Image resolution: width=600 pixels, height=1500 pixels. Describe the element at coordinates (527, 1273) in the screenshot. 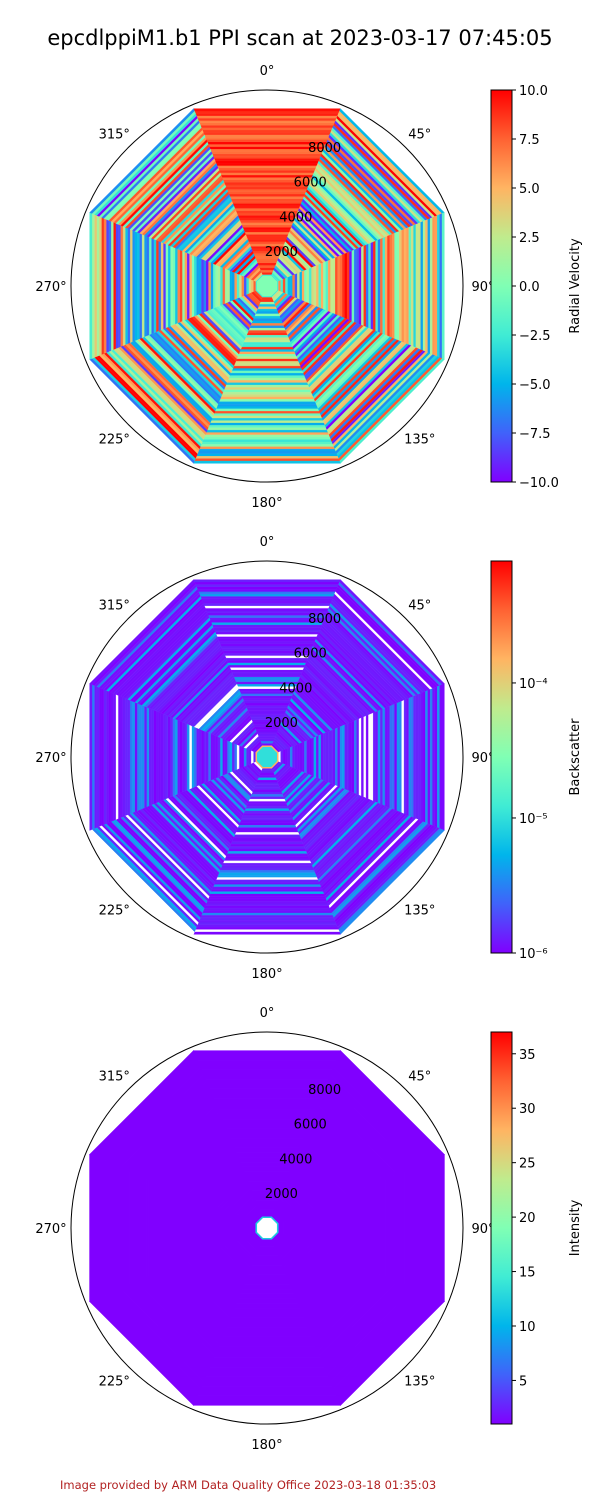

I see `colorbar-tick-label: 15` at that location.